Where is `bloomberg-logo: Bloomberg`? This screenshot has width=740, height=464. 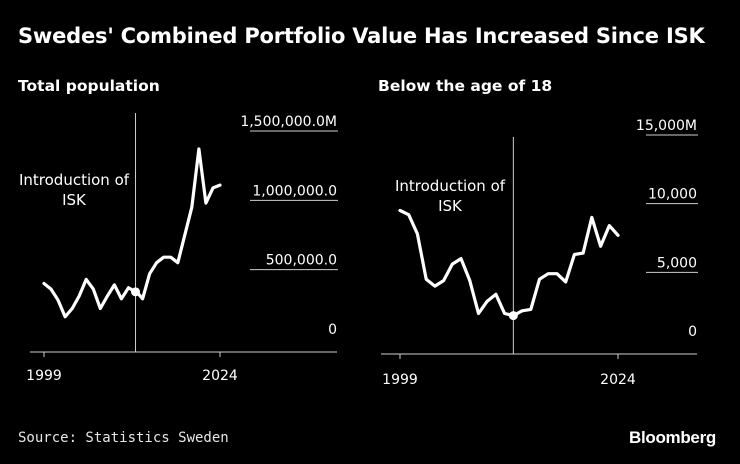
bloomberg-logo: Bloomberg is located at coordinates (672, 437).